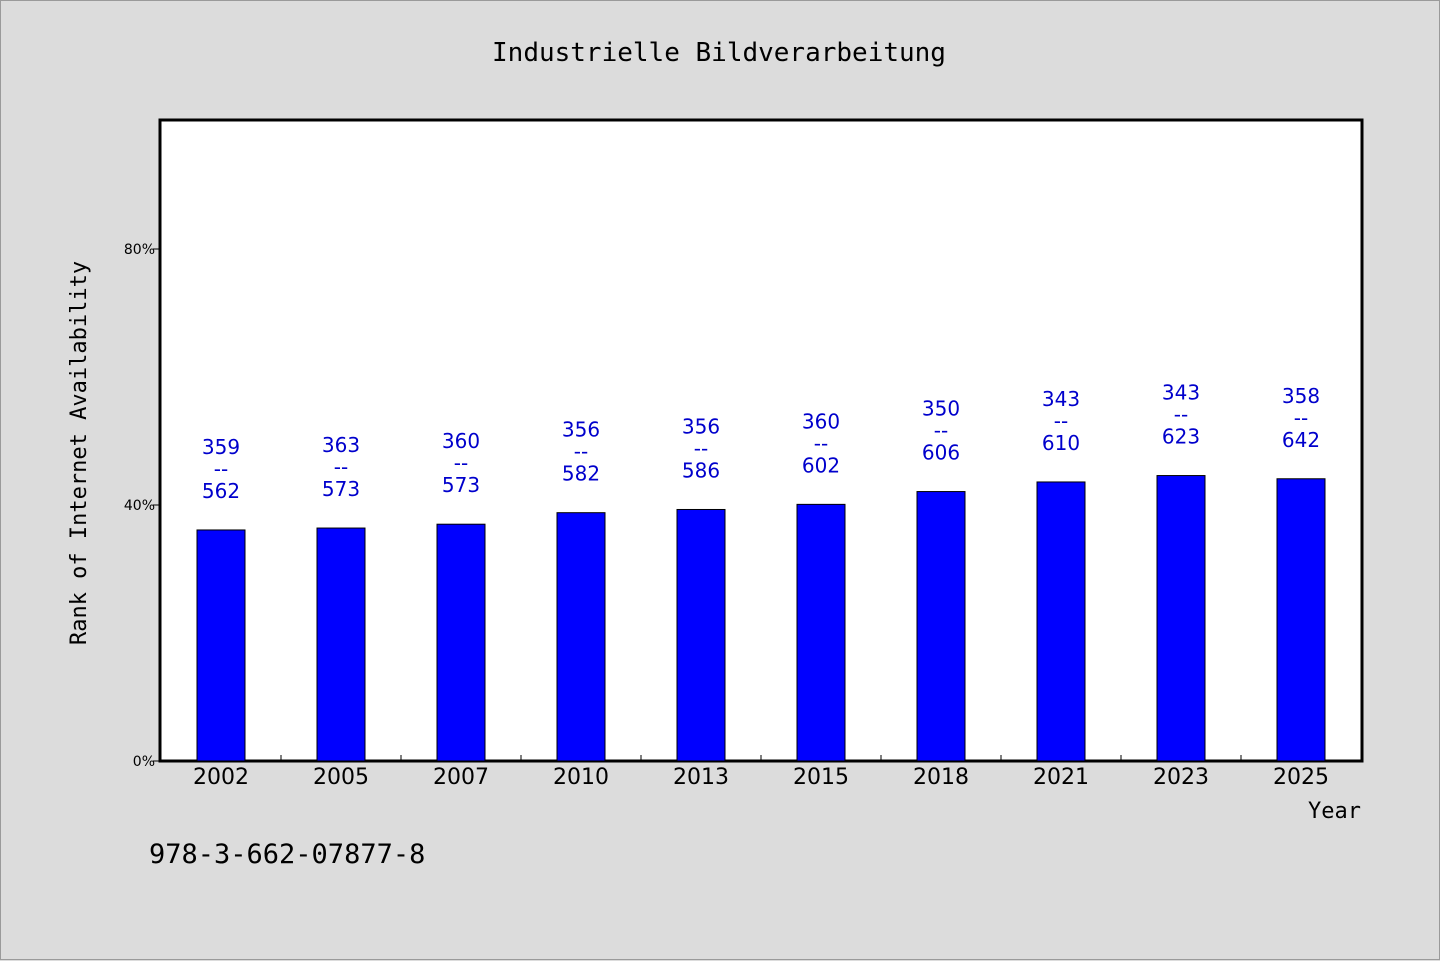 The width and height of the screenshot is (1440, 961). What do you see at coordinates (221, 777) in the screenshot?
I see `x-tick-label: 2002` at bounding box center [221, 777].